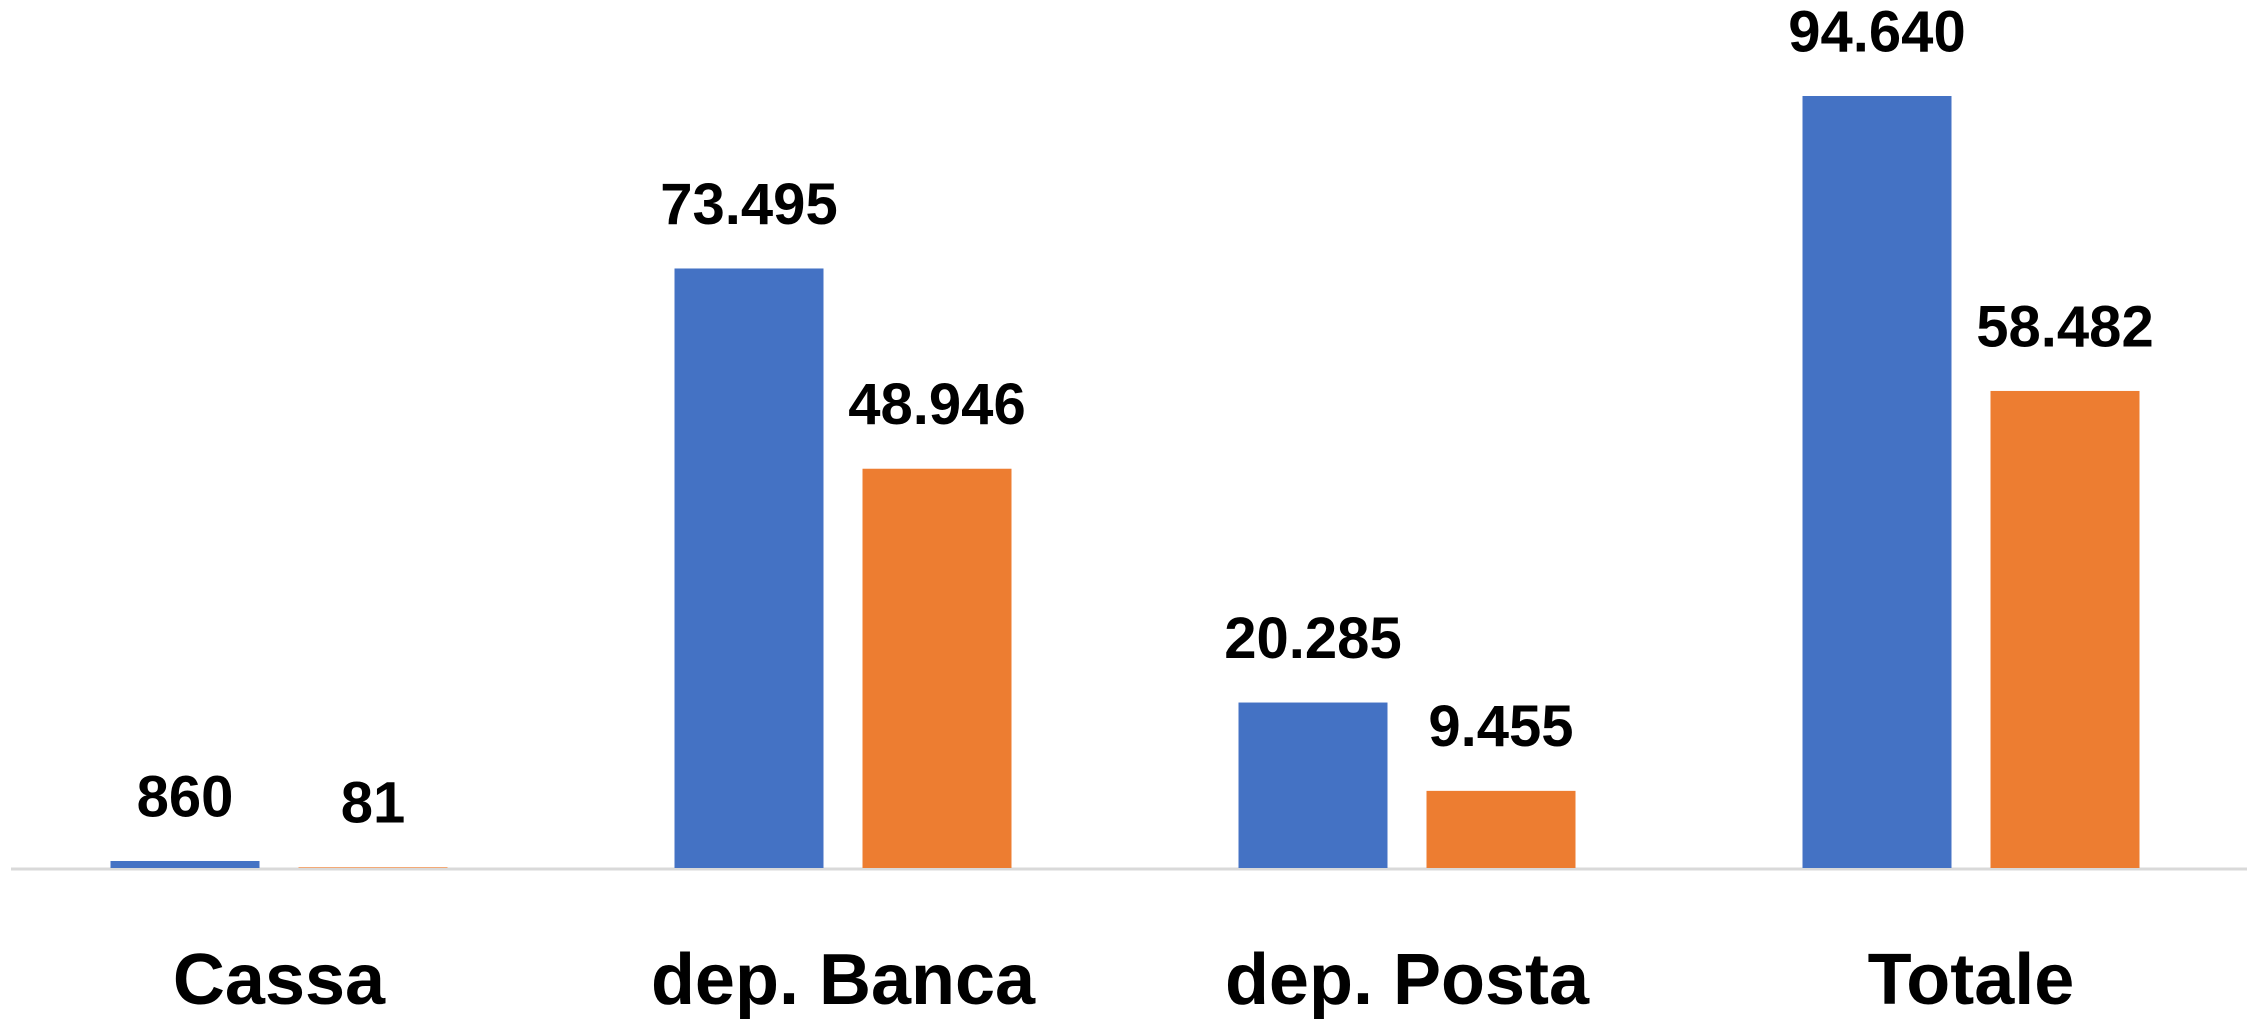  Describe the element at coordinates (185, 796) in the screenshot. I see `value-label: 860` at that location.